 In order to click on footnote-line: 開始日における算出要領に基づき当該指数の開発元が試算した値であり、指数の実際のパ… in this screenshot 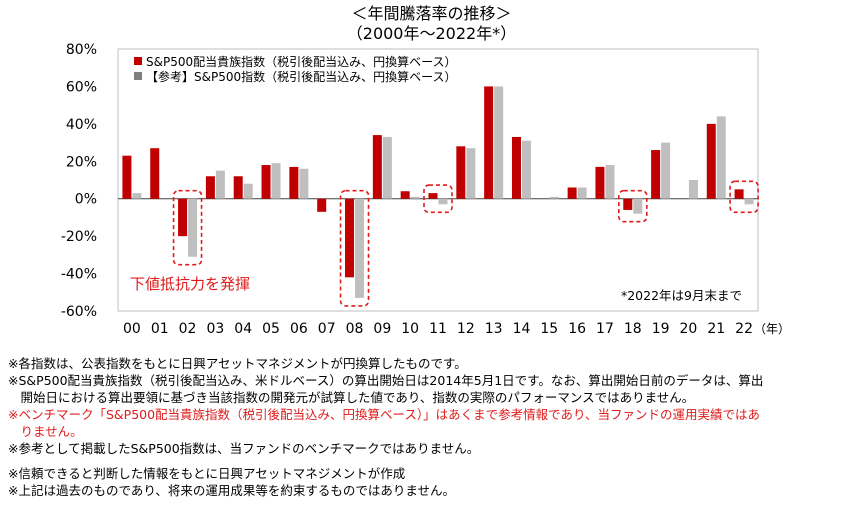, I will do `click(351, 397)`.